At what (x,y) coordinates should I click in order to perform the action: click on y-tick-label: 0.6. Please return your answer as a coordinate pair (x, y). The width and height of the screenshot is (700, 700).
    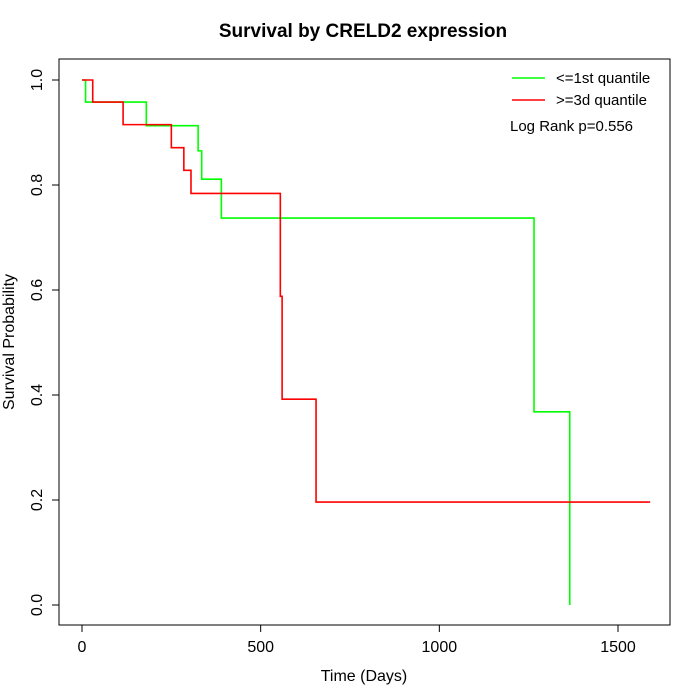
    Looking at the image, I should click on (37, 290).